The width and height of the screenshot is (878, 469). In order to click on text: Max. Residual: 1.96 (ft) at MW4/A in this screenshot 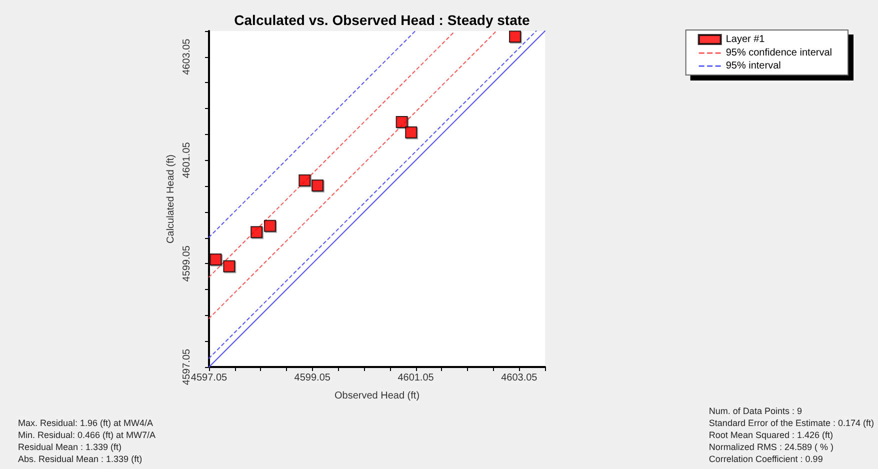, I will do `click(86, 423)`.